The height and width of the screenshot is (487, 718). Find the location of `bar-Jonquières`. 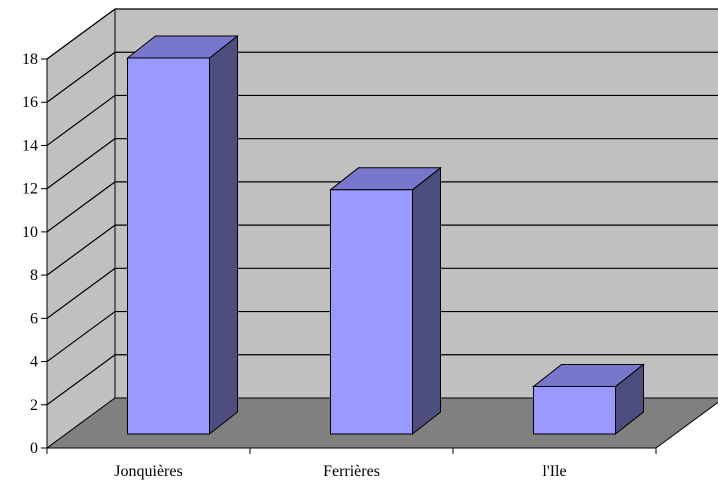

bar-Jonquières is located at coordinates (182, 235).